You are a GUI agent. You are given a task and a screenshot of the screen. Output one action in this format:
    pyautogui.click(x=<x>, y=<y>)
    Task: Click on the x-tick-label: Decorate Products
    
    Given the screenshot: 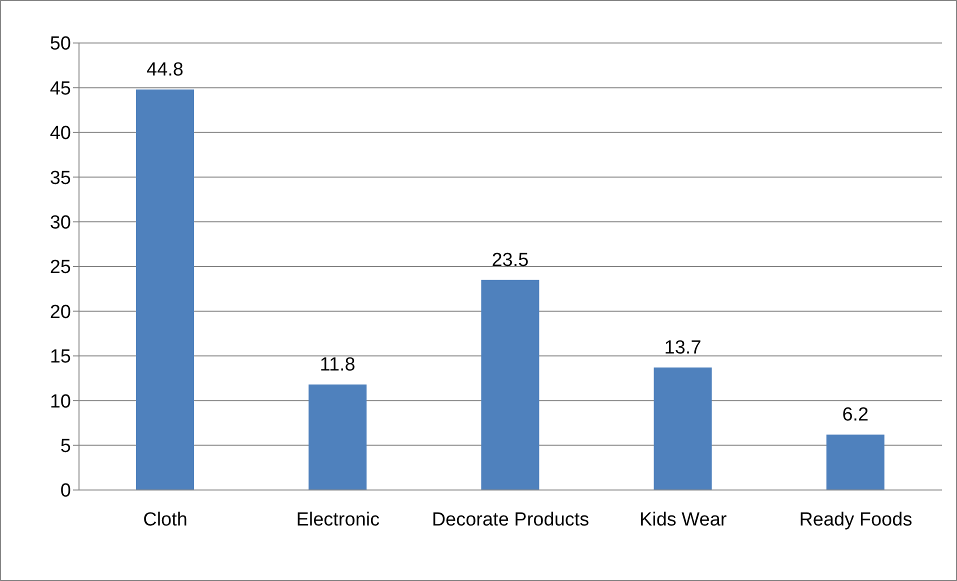 What is the action you would take?
    pyautogui.click(x=511, y=519)
    